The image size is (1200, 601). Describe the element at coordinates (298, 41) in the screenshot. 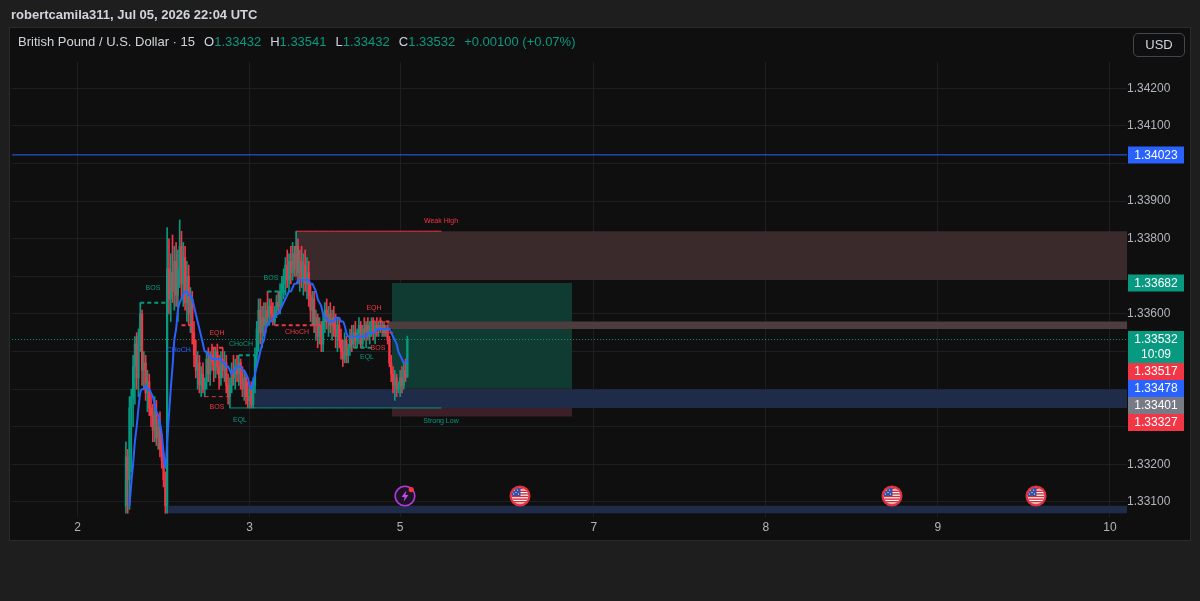

I see `text: H1.33541` at that location.